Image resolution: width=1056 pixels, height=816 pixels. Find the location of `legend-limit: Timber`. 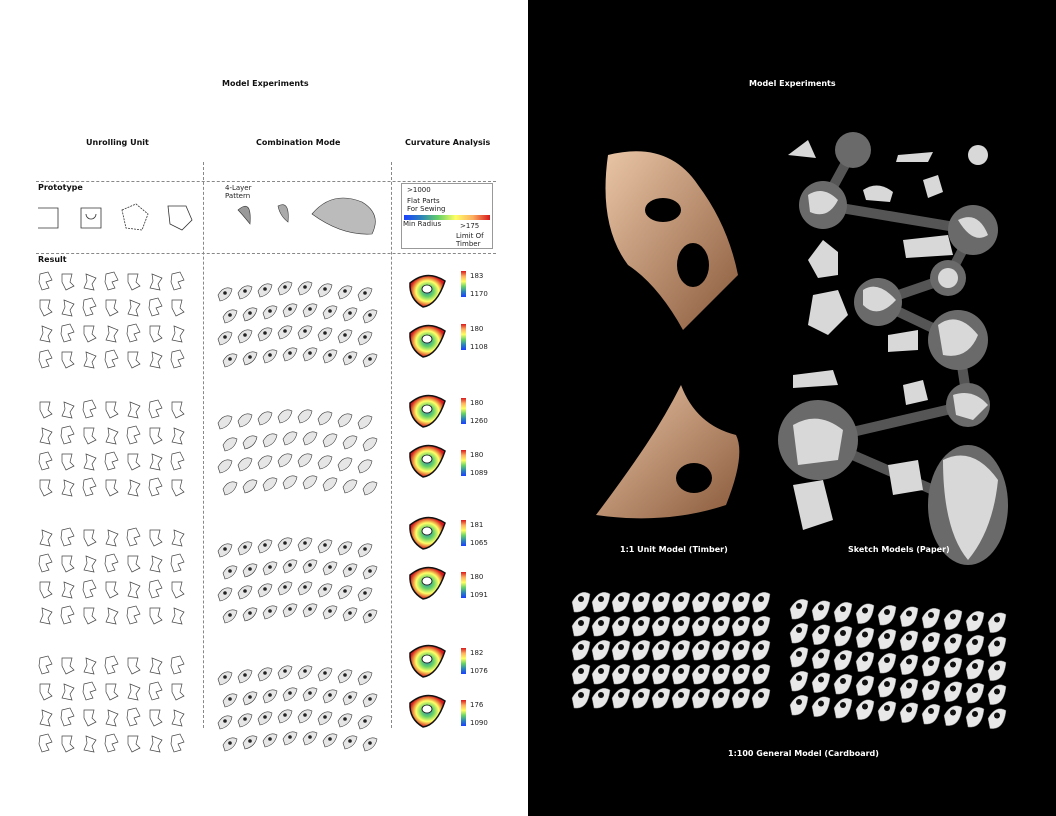

legend-limit: Timber is located at coordinates (468, 244).